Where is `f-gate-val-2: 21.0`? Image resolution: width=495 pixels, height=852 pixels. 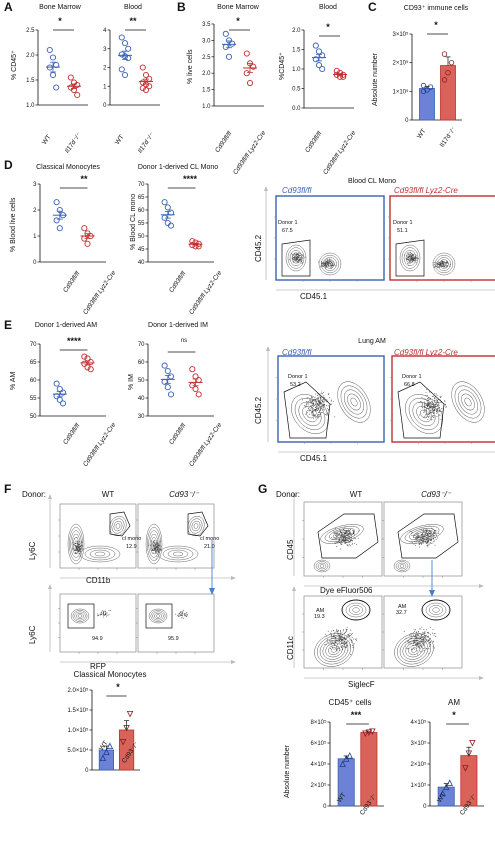 f-gate-val-2: 21.0 is located at coordinates (209, 547).